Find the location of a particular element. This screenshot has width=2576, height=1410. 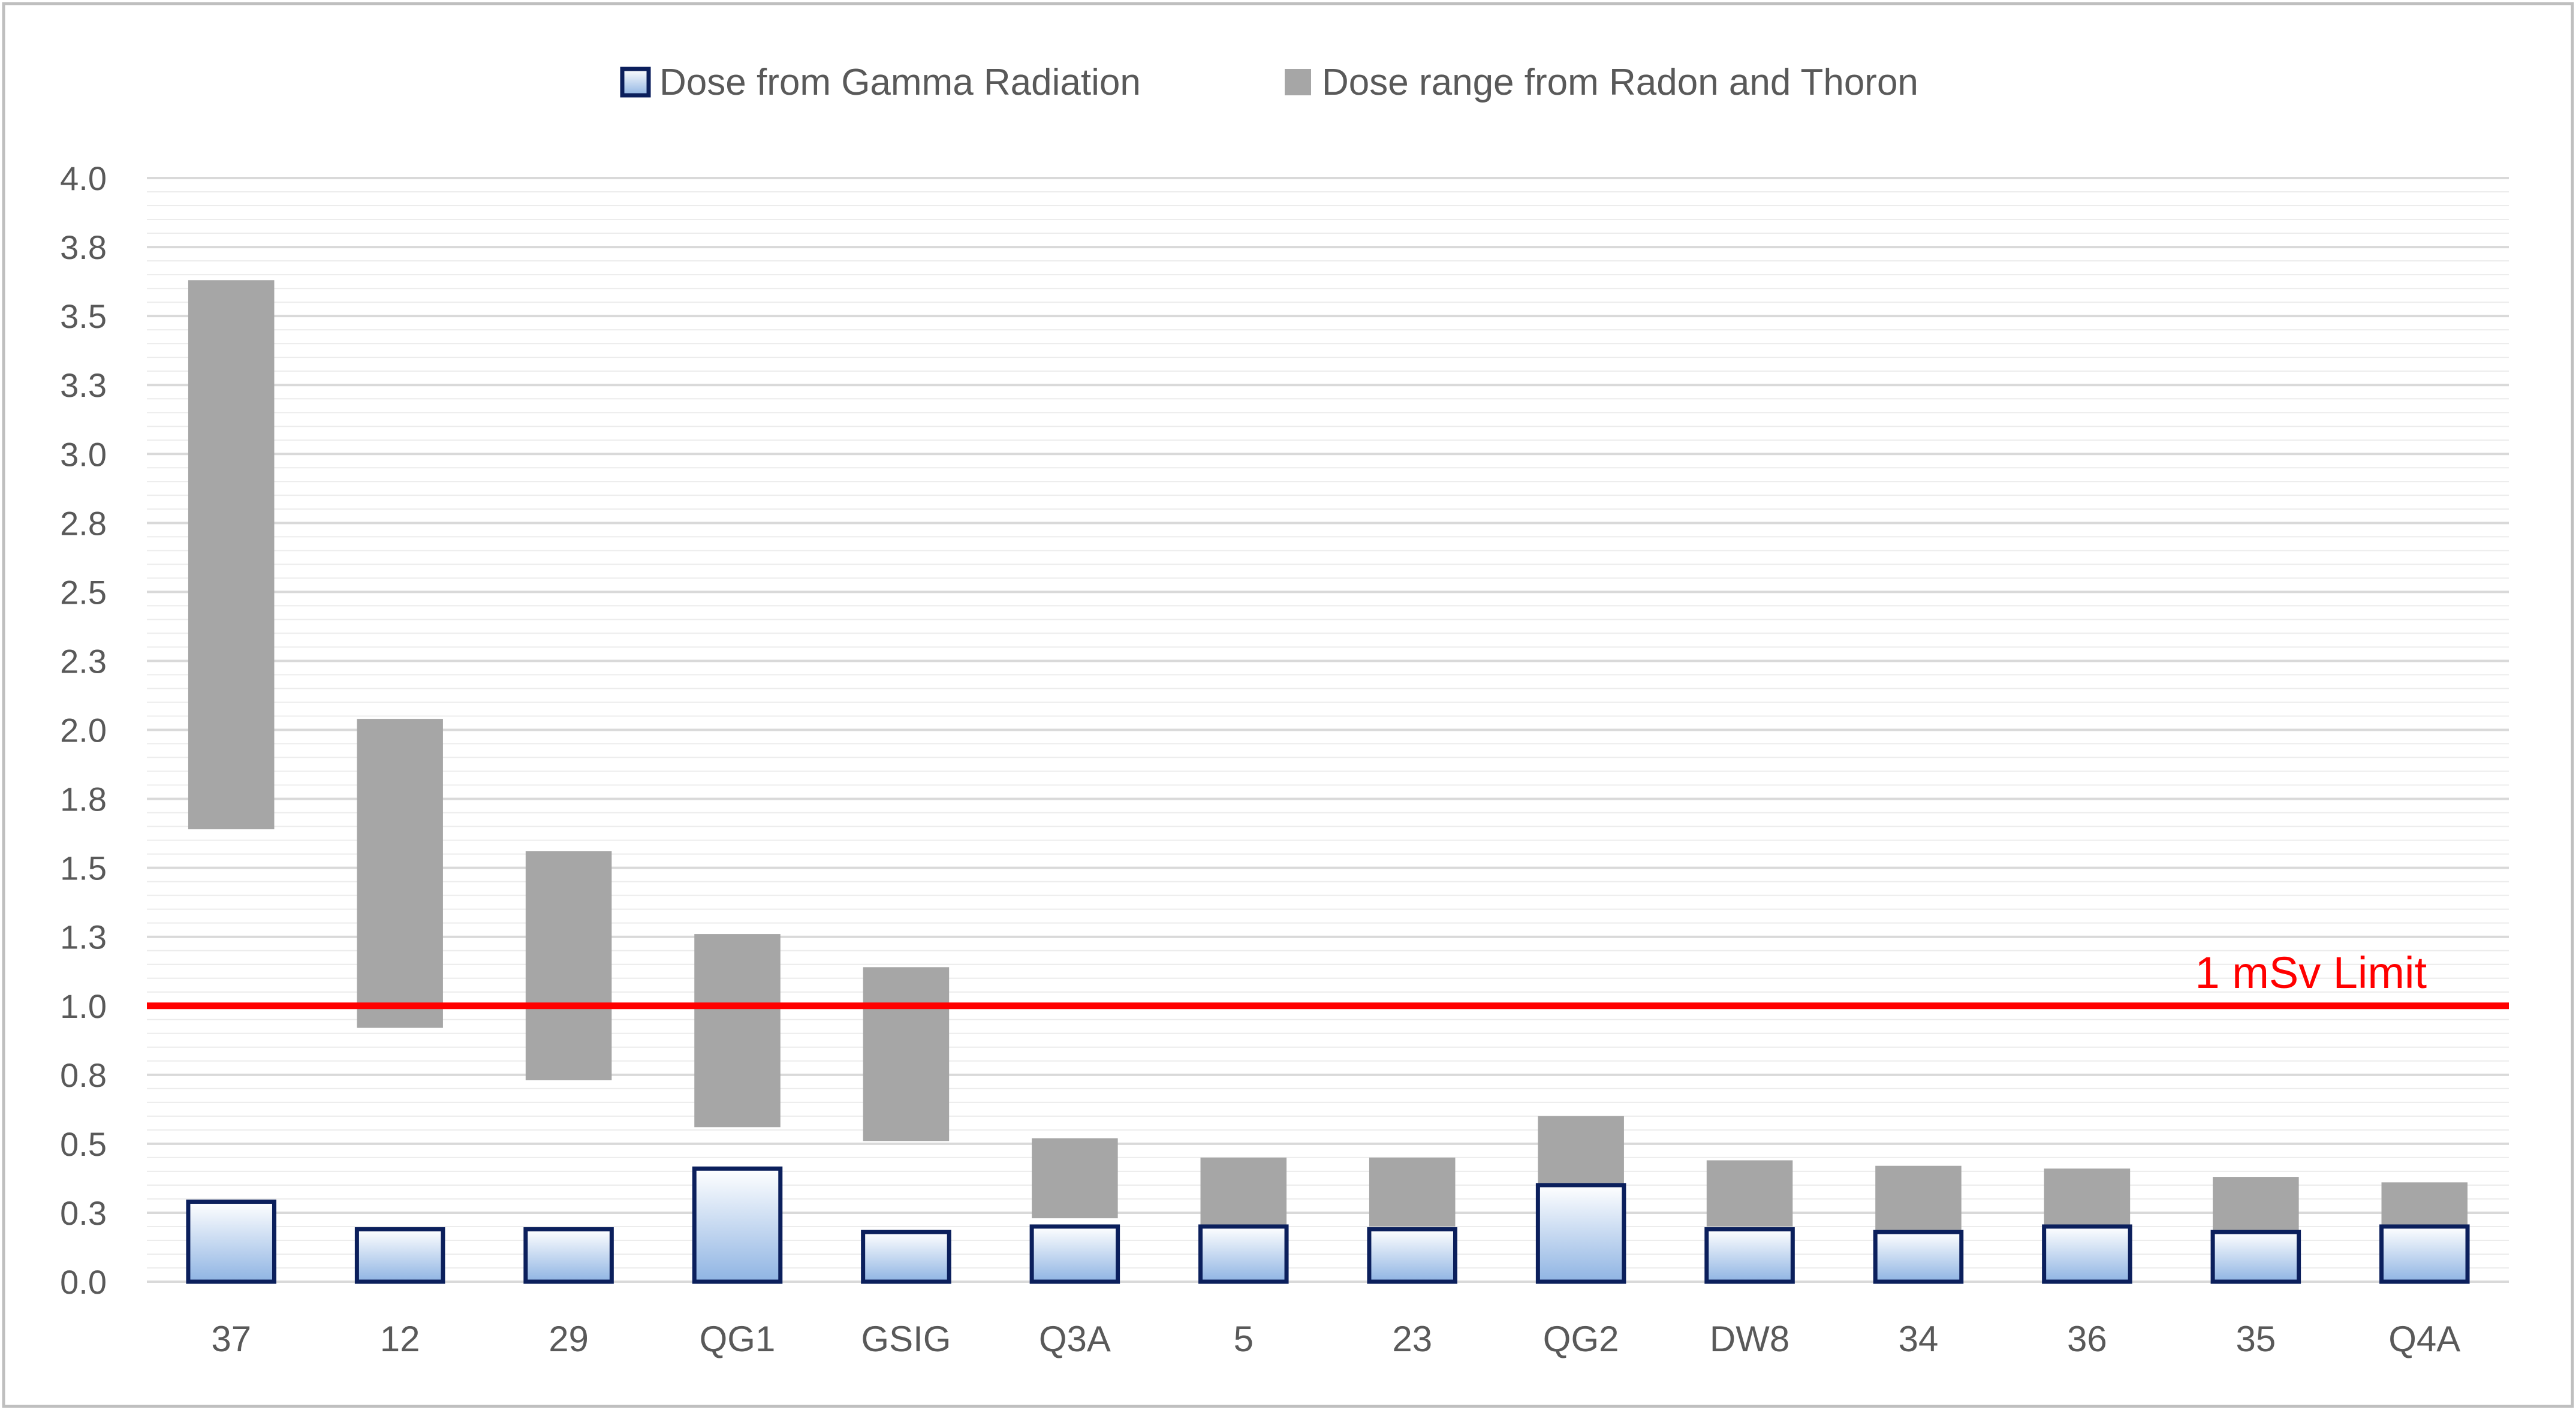

limit-label: 1 mSv Limit is located at coordinates (2311, 973).